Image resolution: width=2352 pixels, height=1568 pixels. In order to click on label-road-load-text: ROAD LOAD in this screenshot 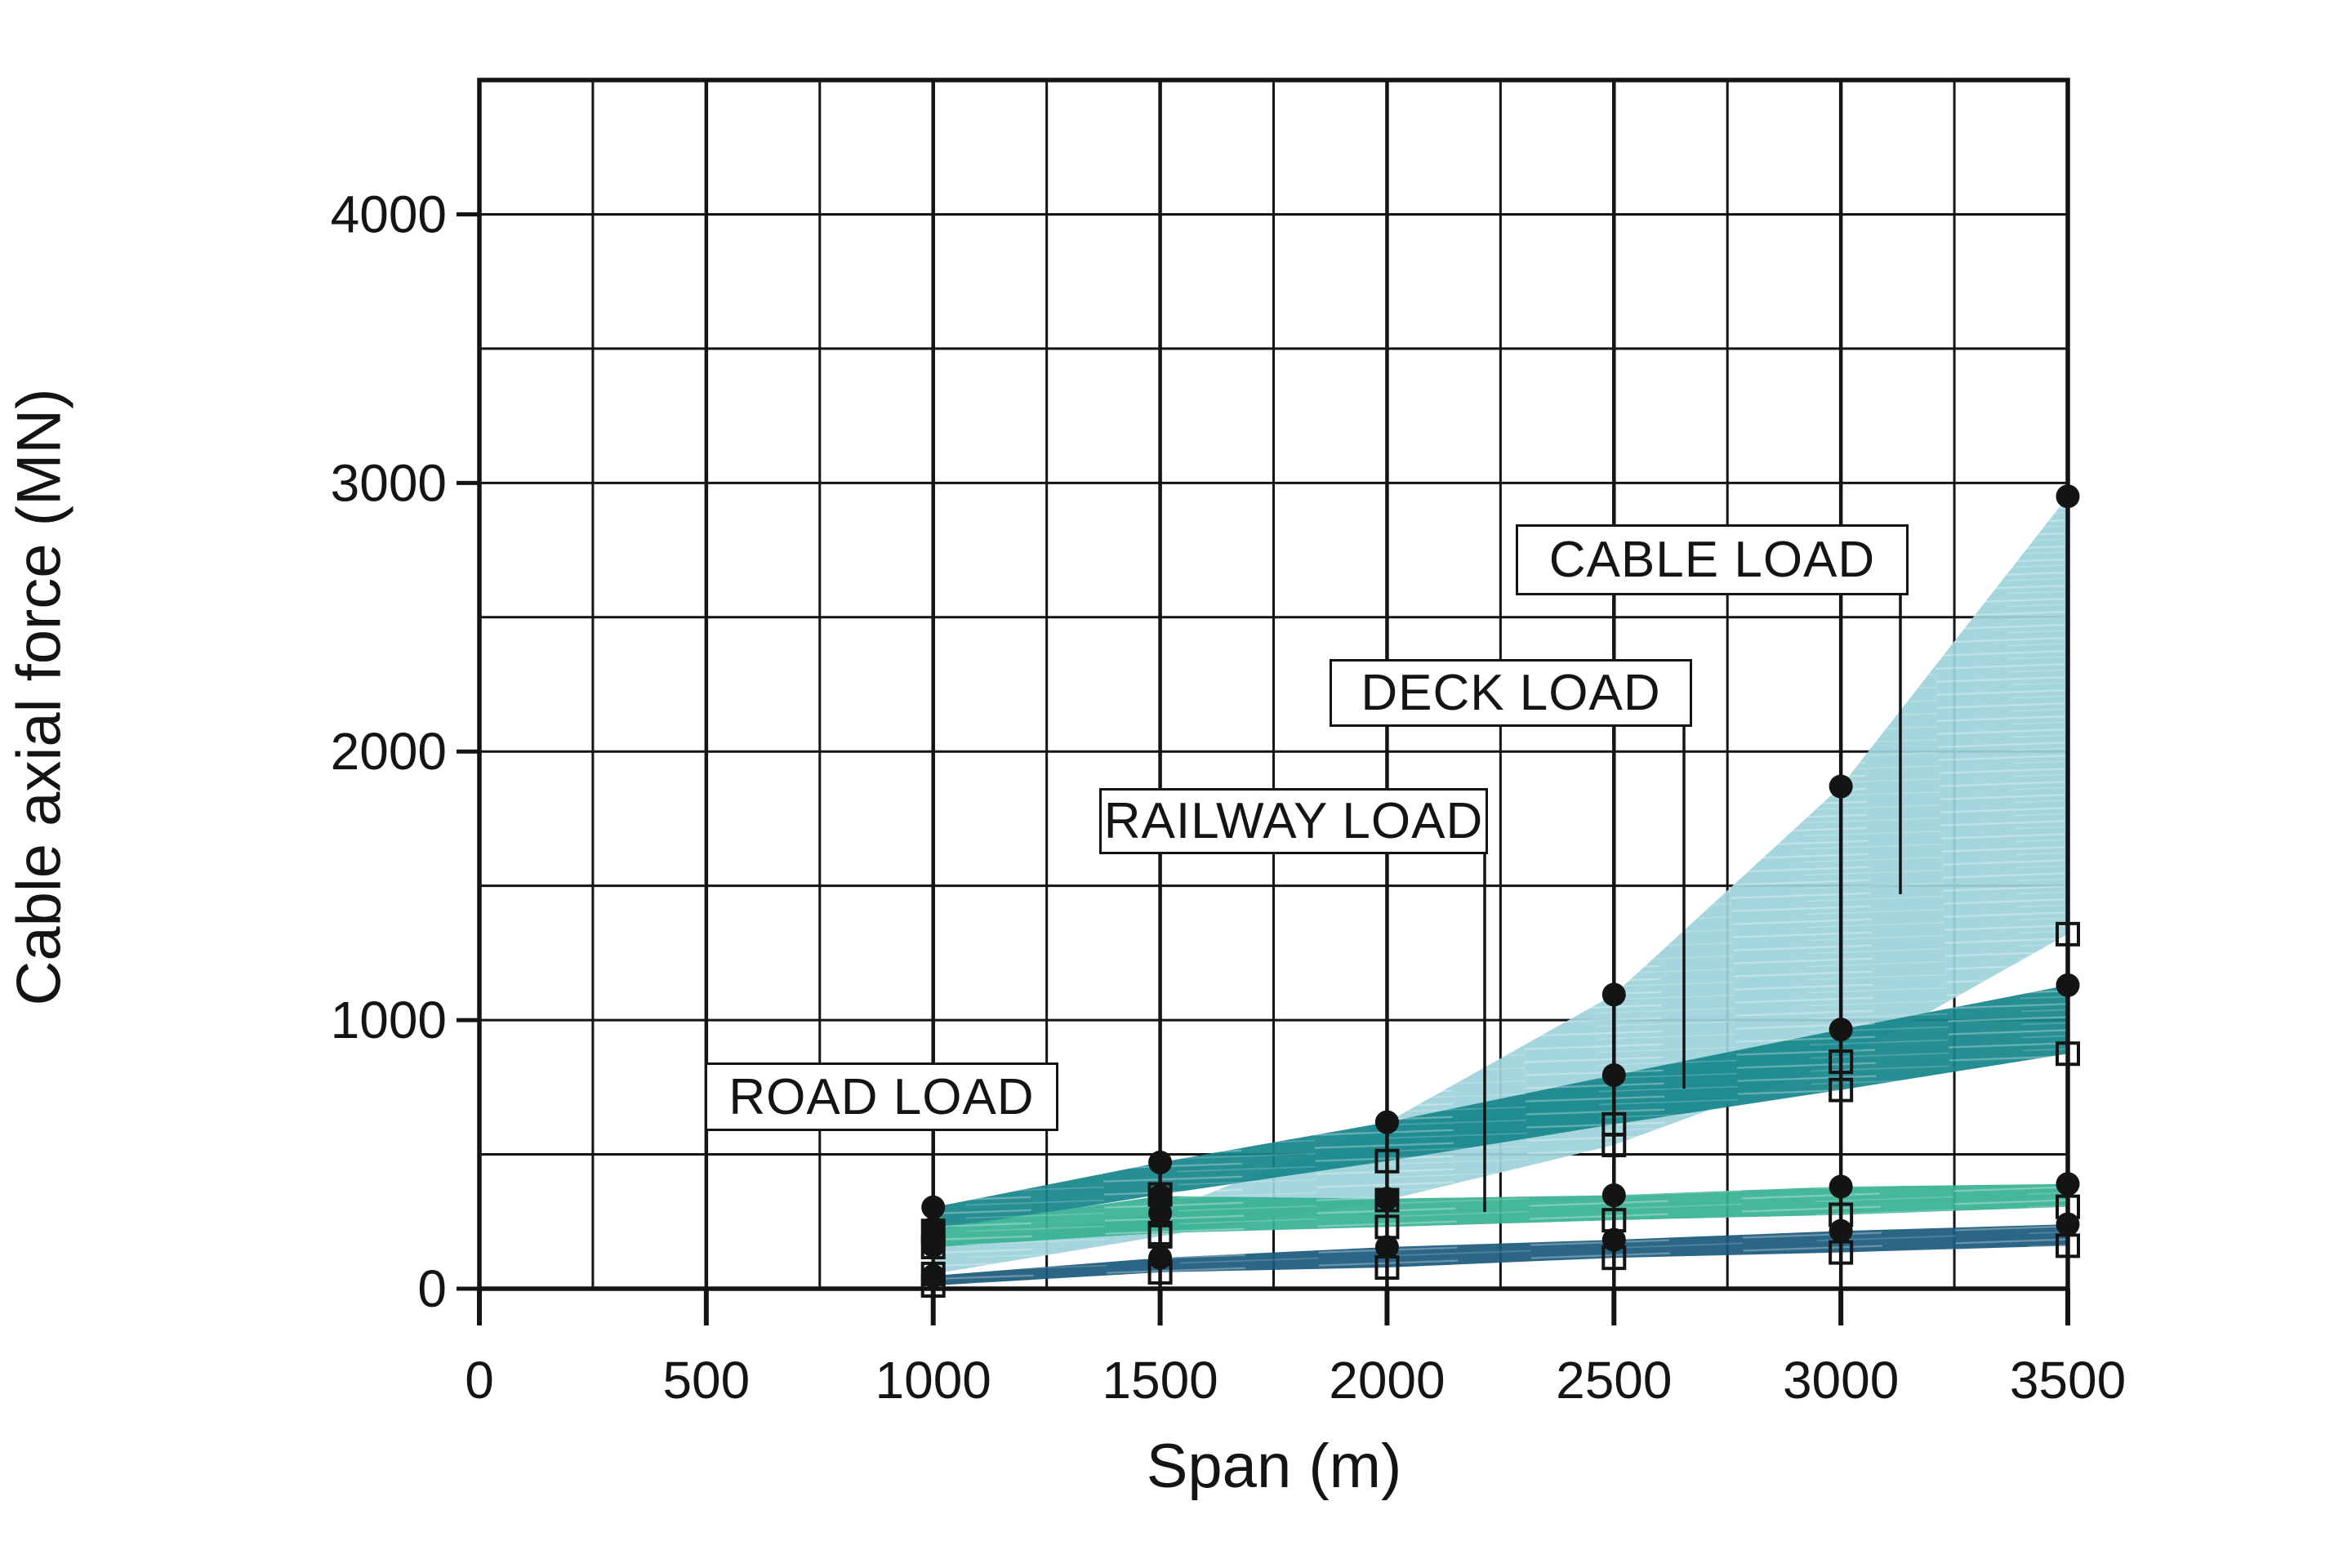, I will do `click(881, 1096)`.